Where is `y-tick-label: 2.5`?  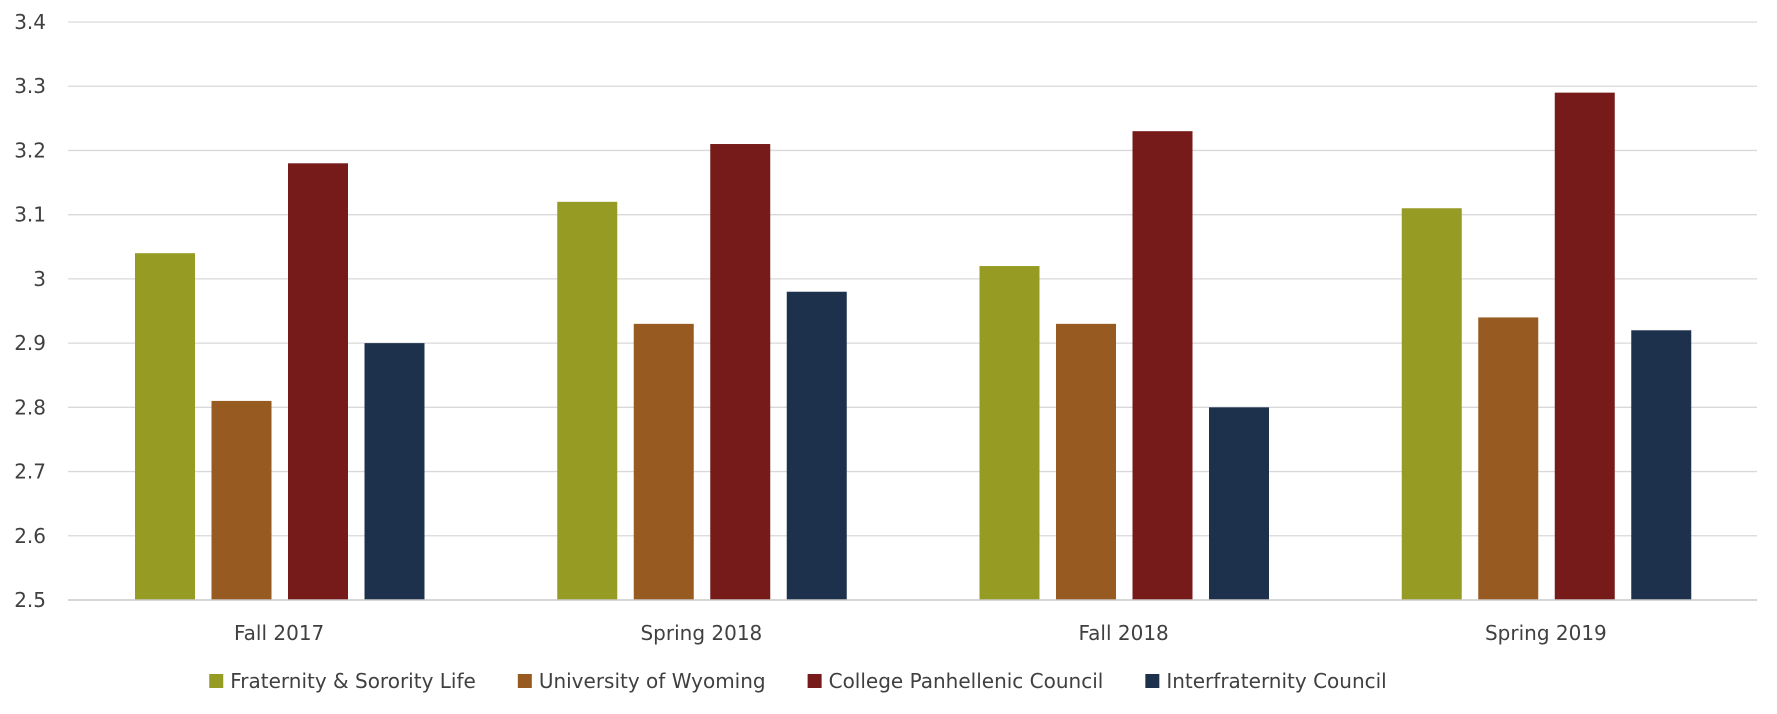 y-tick-label: 2.5 is located at coordinates (30, 600).